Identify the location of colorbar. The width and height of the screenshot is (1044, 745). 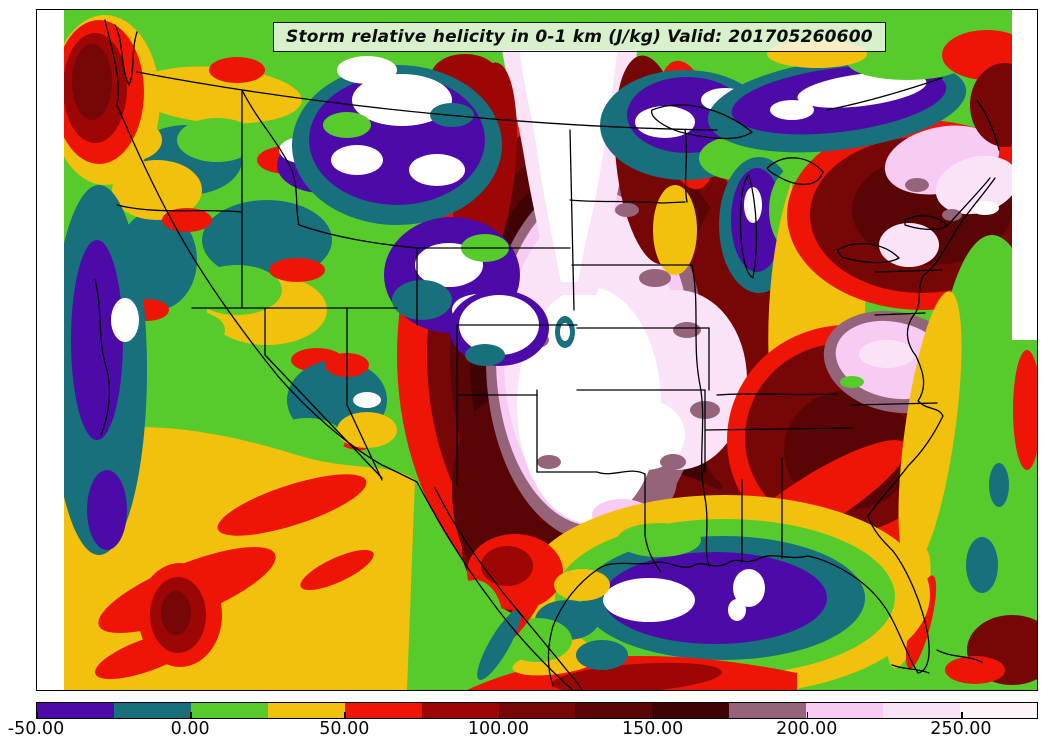
(537, 710).